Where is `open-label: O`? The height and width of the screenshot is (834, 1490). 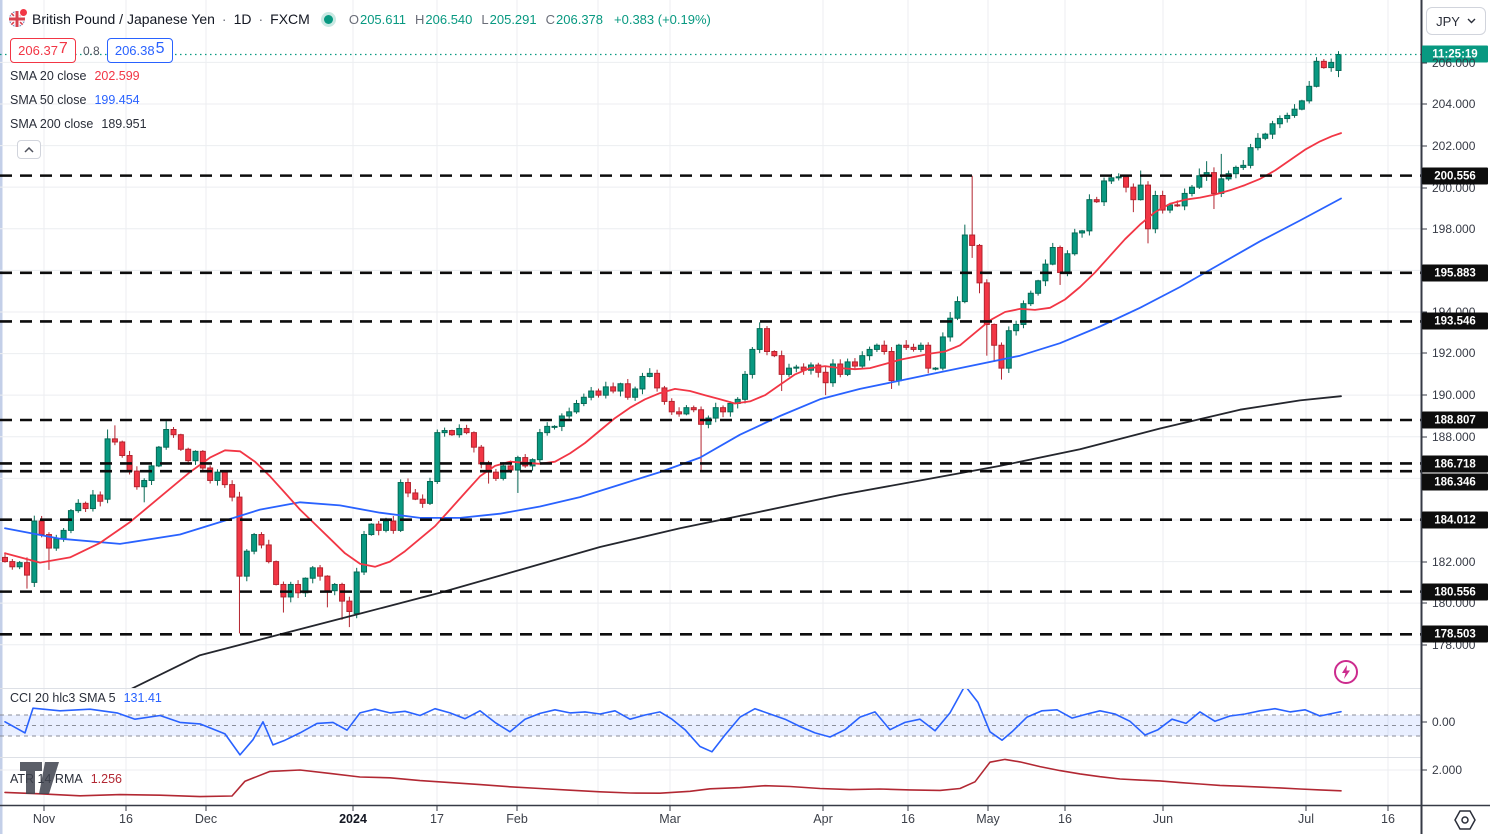 open-label: O is located at coordinates (353, 19).